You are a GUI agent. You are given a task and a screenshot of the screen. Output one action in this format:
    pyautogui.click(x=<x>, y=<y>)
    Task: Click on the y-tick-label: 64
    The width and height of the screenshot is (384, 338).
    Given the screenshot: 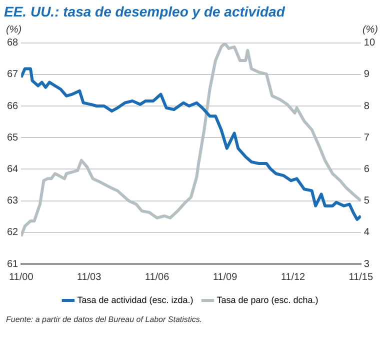 What is the action you would take?
    pyautogui.click(x=13, y=169)
    